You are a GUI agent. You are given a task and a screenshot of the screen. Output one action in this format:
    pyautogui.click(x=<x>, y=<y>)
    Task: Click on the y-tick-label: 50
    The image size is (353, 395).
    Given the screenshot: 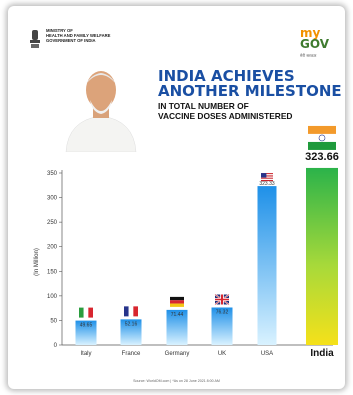 What is the action you would take?
    pyautogui.click(x=53, y=321)
    